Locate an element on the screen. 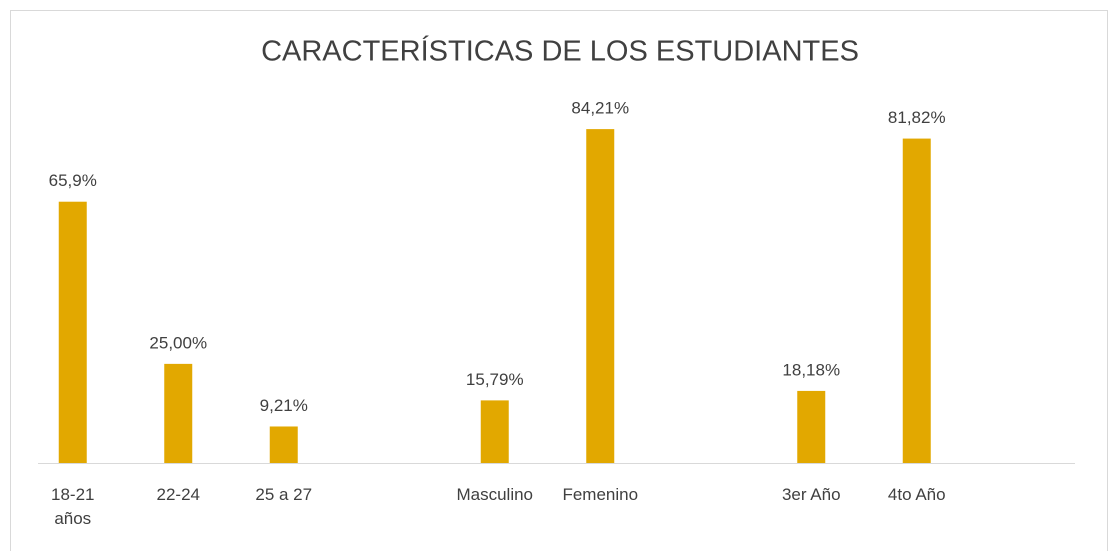 The width and height of the screenshot is (1119, 551). data-label: 84,21% is located at coordinates (600, 108).